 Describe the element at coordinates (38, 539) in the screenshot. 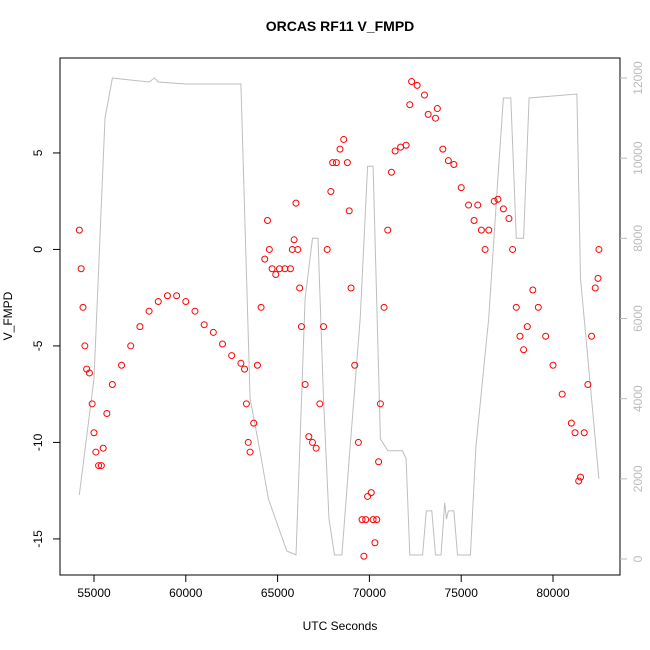

I see `y-tick-label: -15` at that location.